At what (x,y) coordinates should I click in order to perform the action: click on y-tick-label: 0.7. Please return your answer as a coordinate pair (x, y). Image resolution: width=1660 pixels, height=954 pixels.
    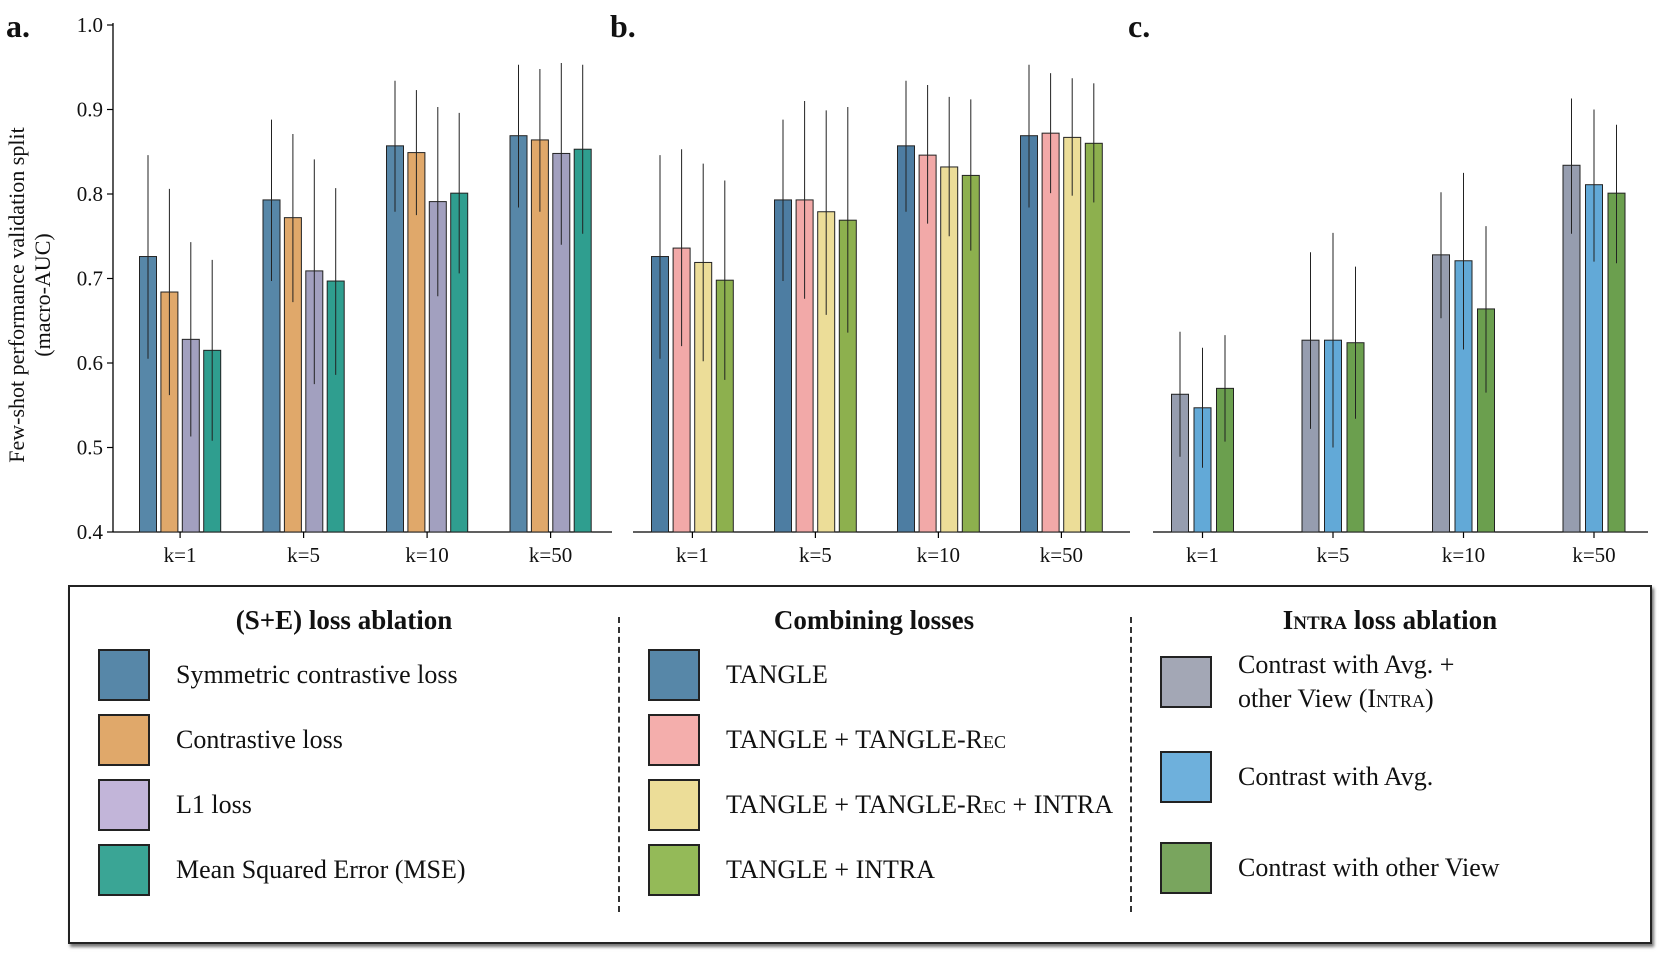
    Looking at the image, I should click on (90, 279).